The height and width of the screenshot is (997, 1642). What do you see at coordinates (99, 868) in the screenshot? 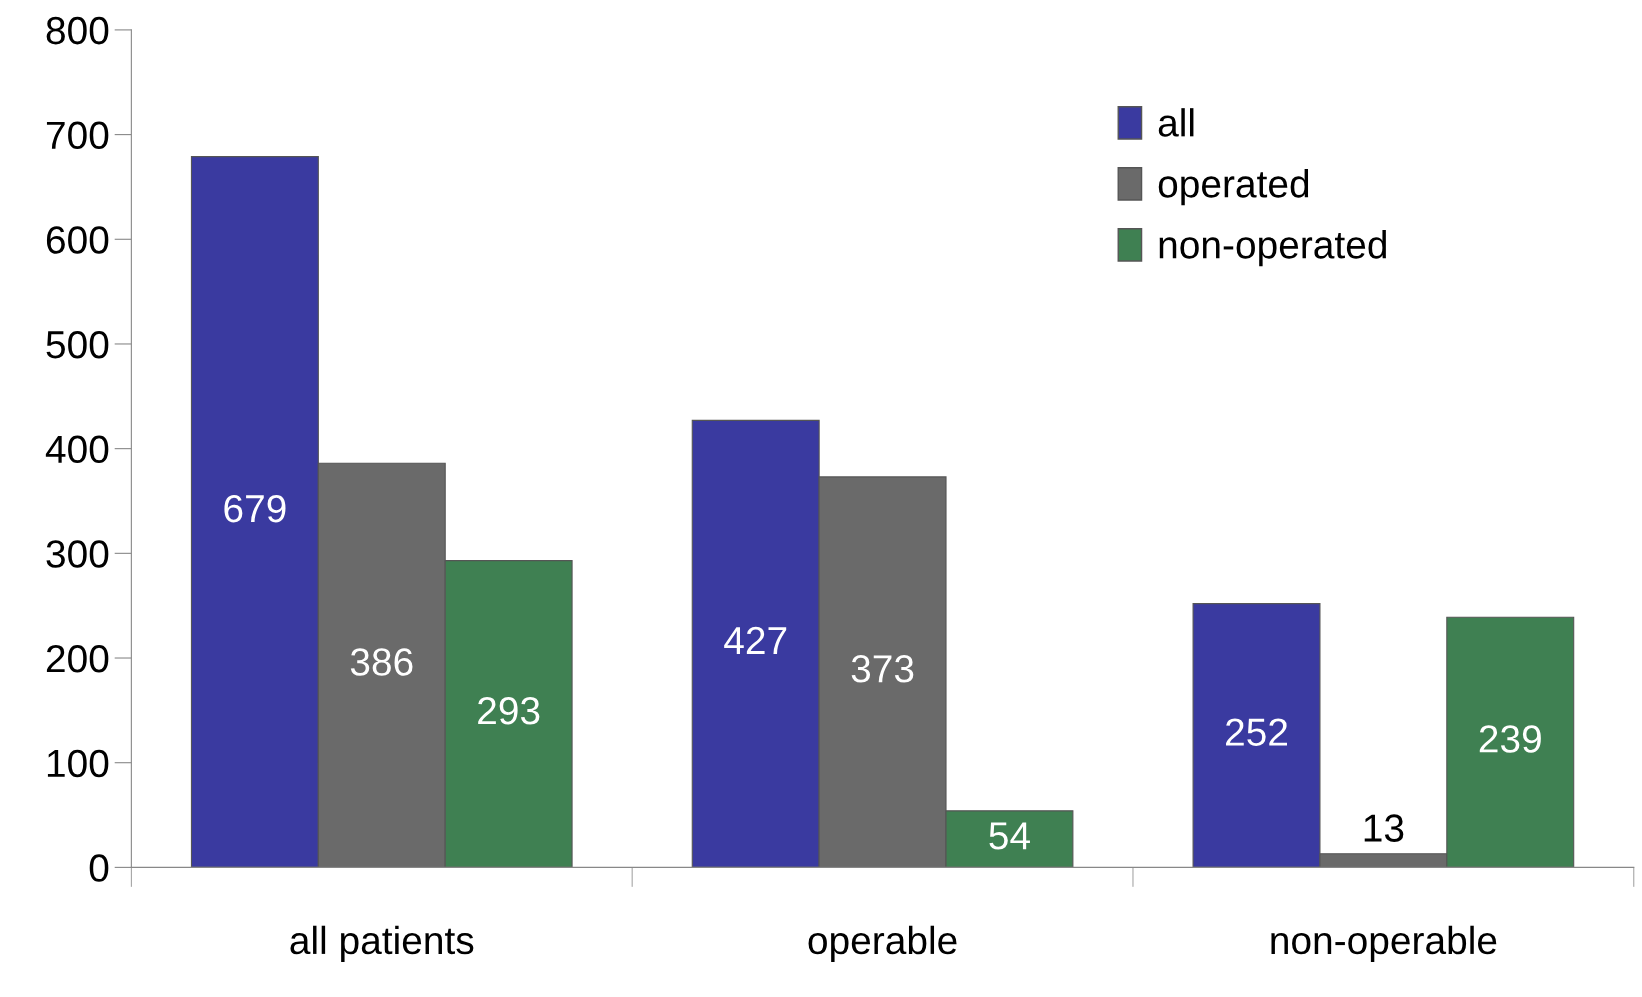
I see `y-tick-label: 0` at bounding box center [99, 868].